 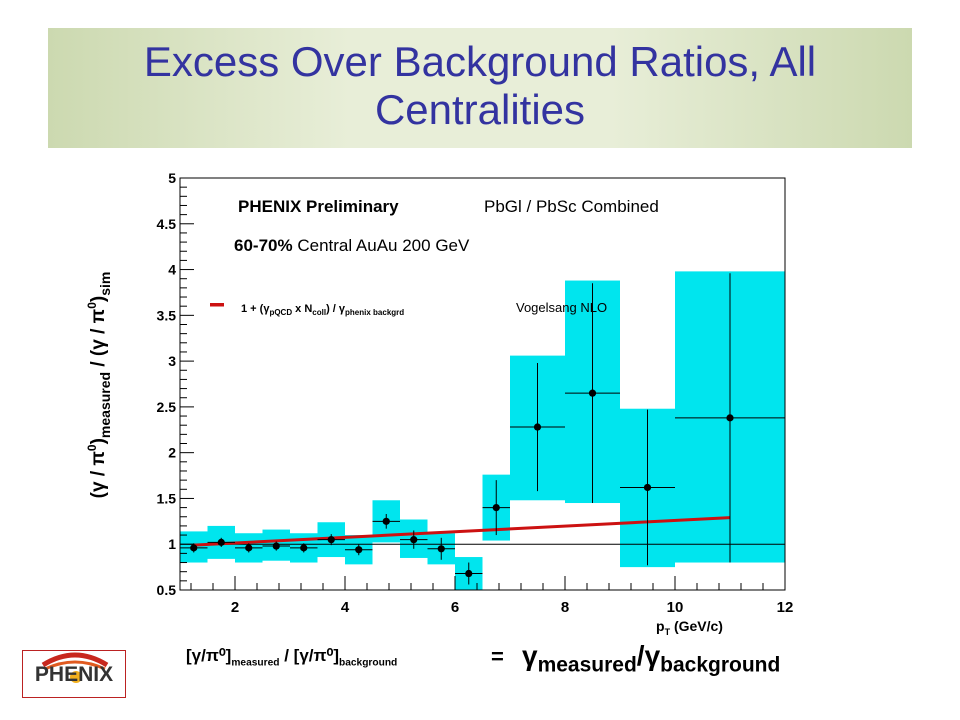 What do you see at coordinates (235, 607) in the screenshot?
I see `x-tick-label-0: 2` at bounding box center [235, 607].